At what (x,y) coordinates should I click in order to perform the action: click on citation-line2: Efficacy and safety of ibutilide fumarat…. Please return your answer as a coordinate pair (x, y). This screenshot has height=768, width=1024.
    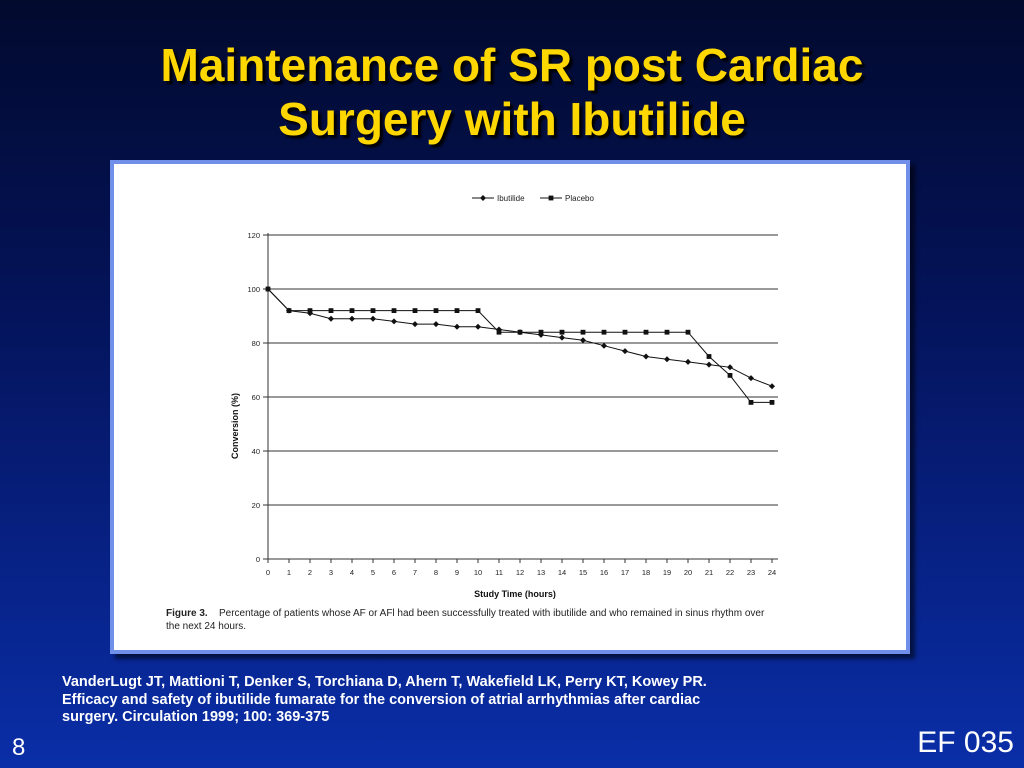
    Looking at the image, I should click on (381, 699).